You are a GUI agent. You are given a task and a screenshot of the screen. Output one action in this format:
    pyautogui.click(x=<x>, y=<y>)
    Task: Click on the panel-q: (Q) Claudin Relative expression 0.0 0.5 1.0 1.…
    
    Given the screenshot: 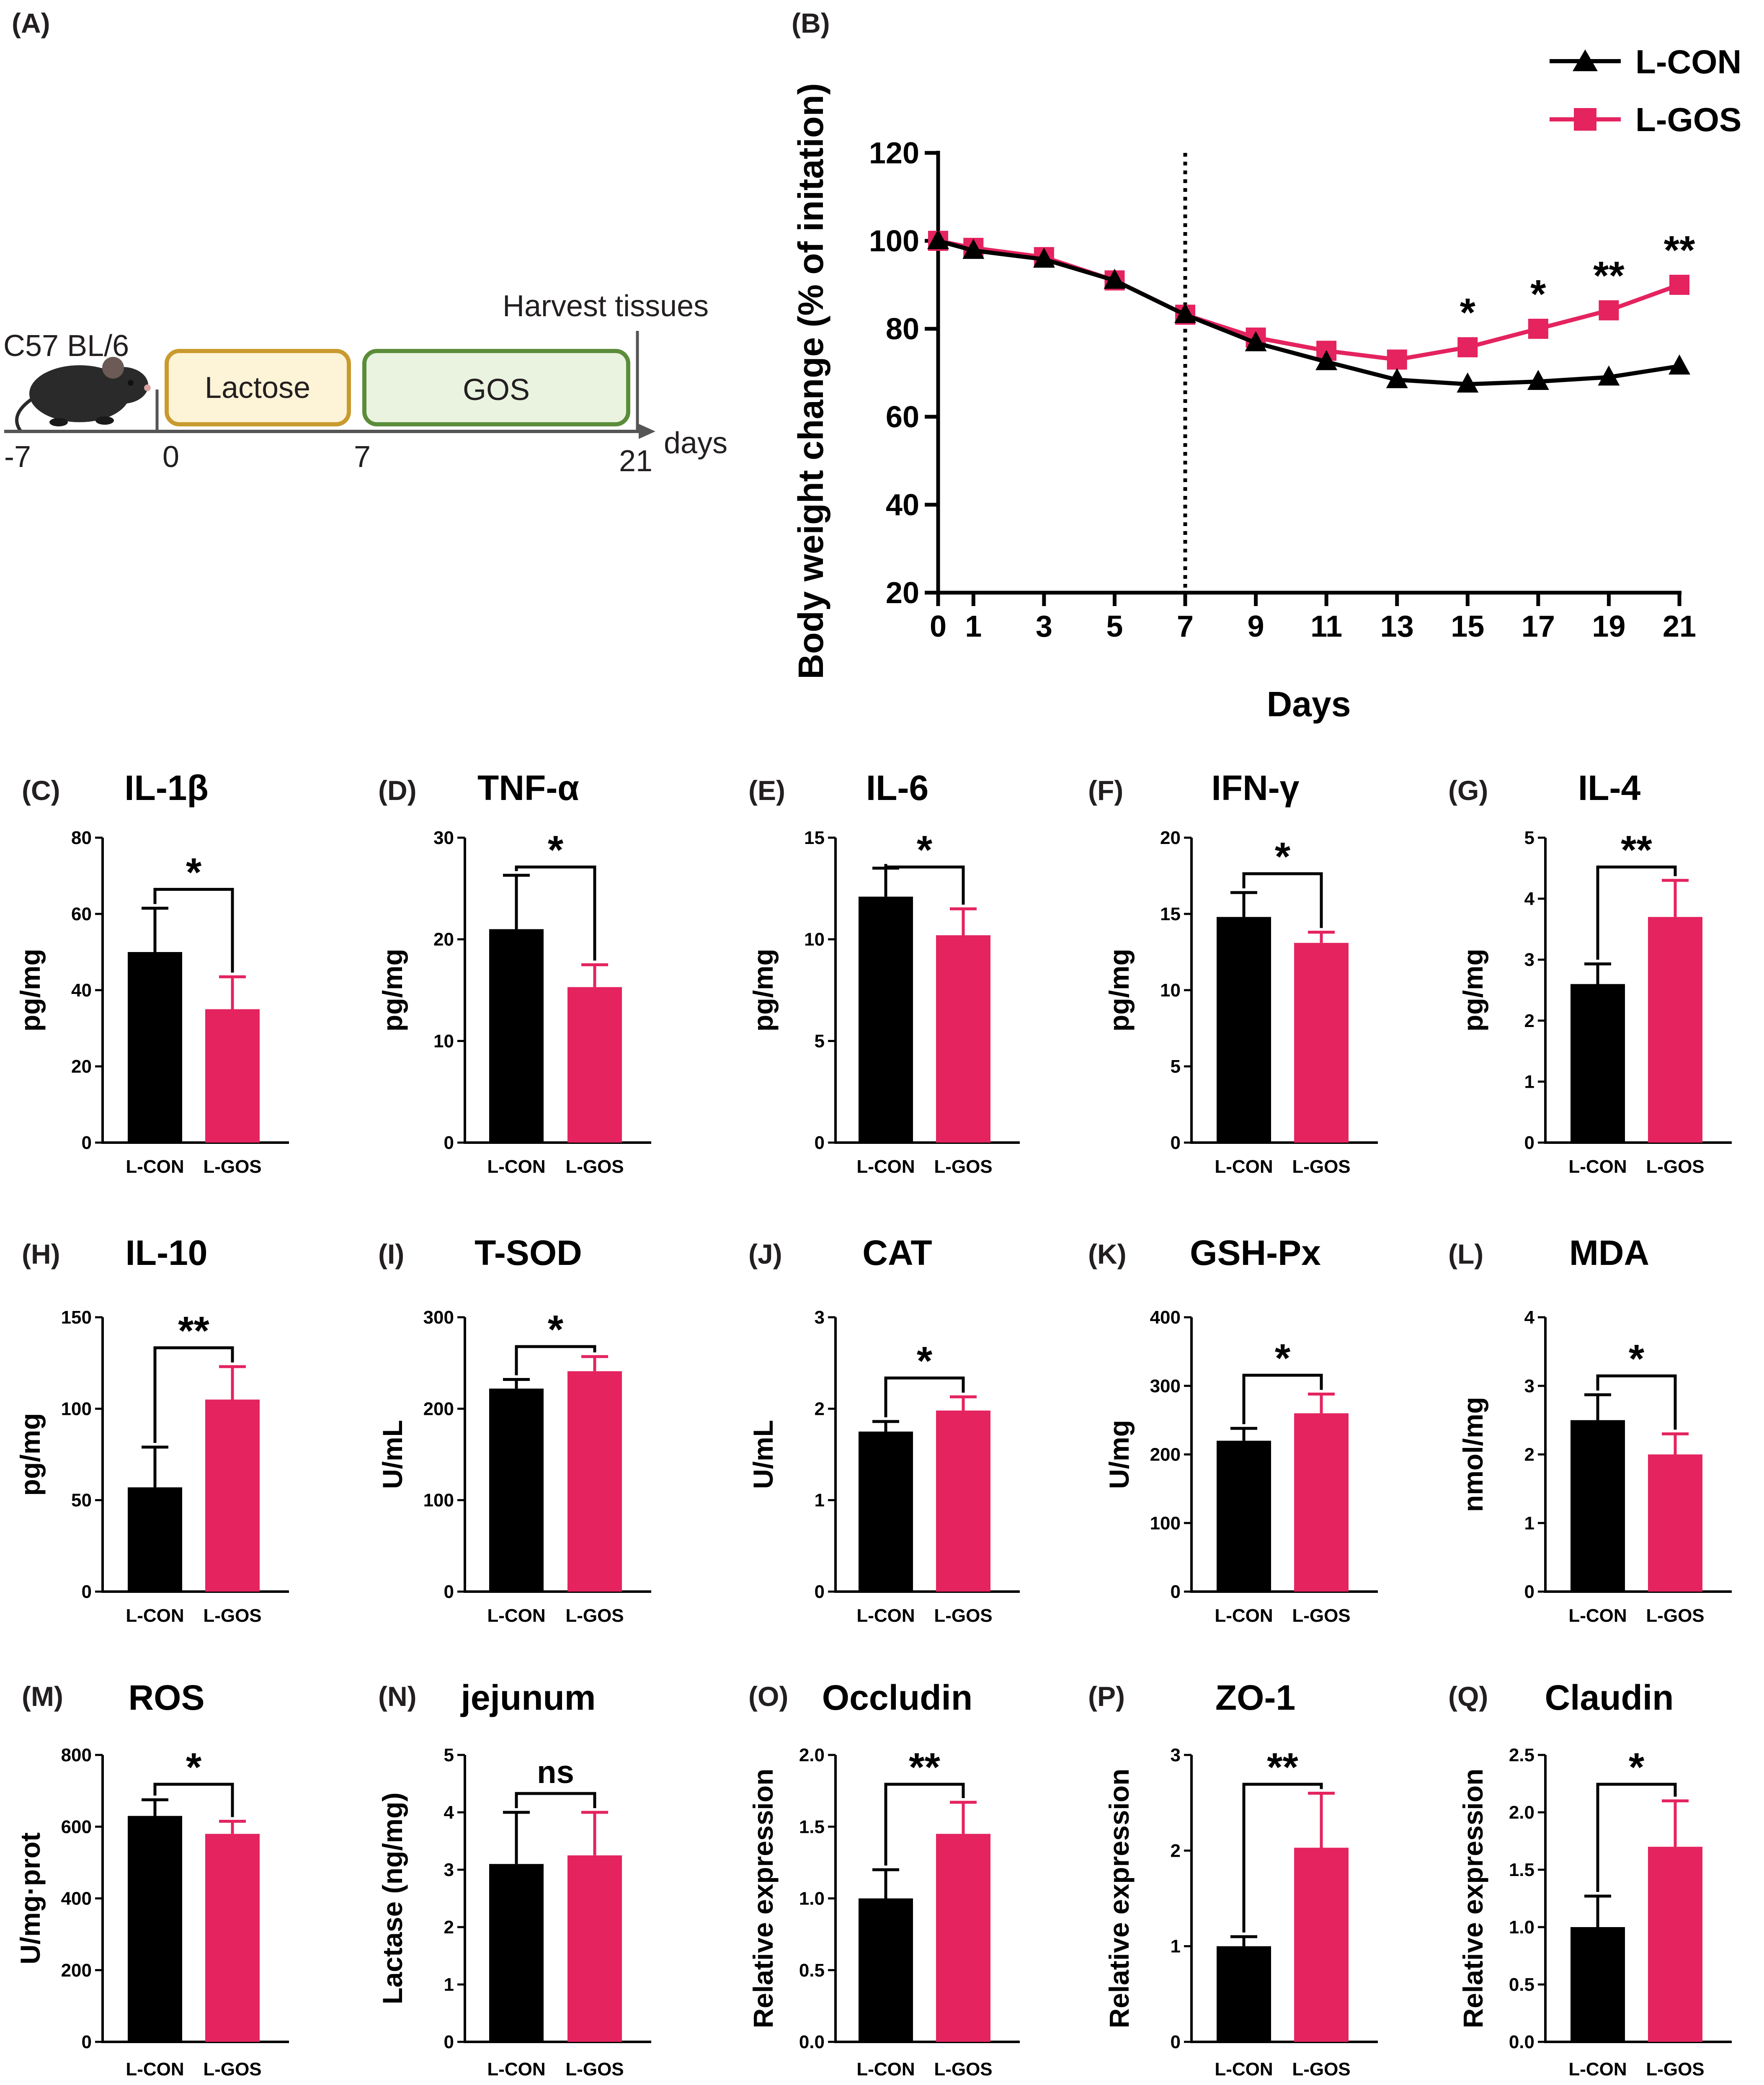 What is the action you would take?
    pyautogui.click(x=1590, y=1879)
    